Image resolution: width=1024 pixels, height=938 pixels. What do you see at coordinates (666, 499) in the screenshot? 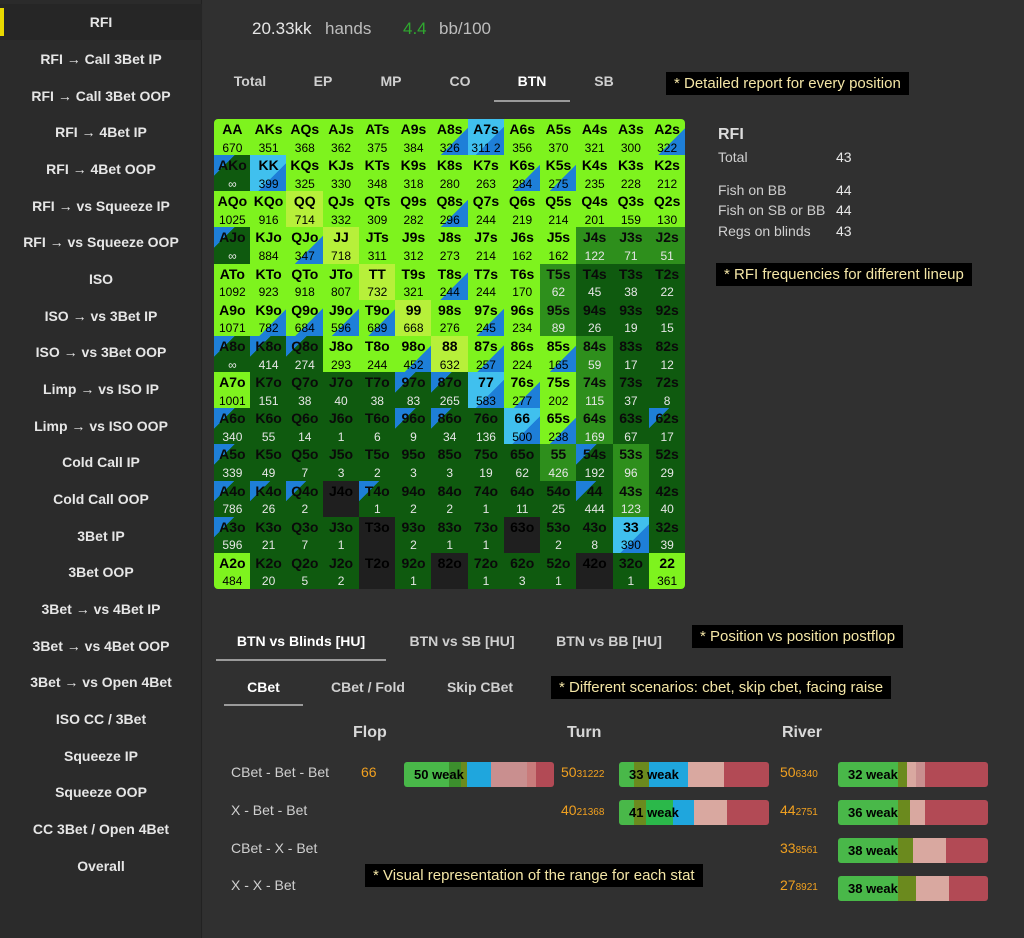
I see `matrix-cell: 42s 40` at bounding box center [666, 499].